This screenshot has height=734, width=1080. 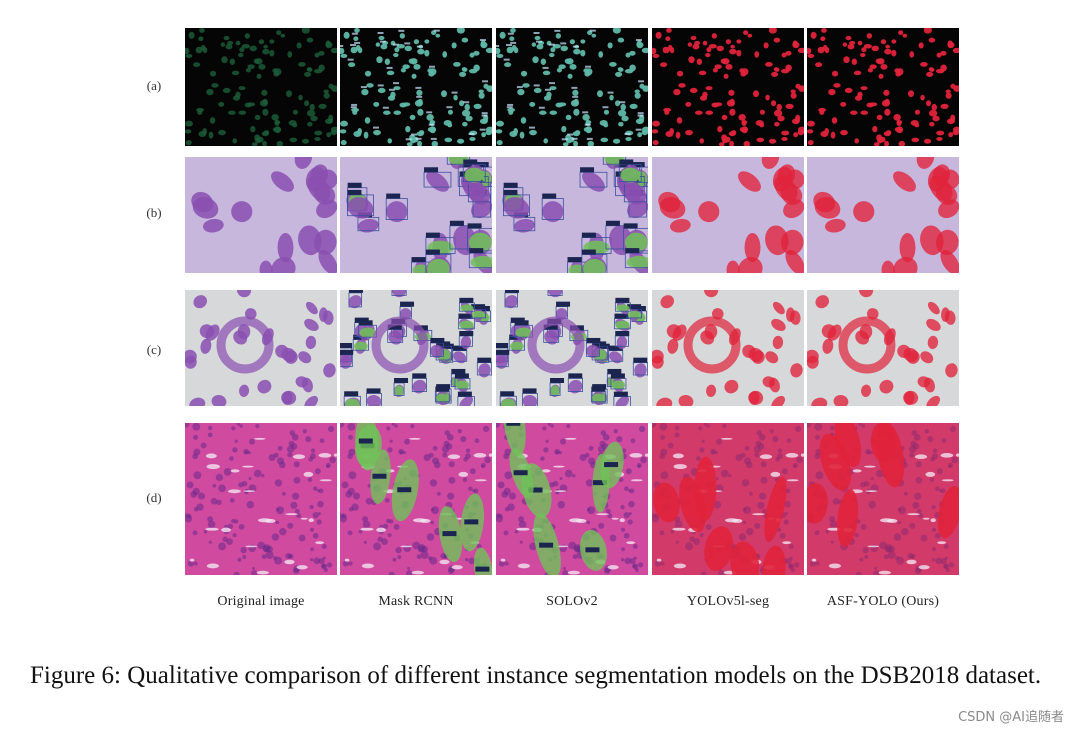 What do you see at coordinates (416, 348) in the screenshot?
I see `panel-c-mask-rcnn` at bounding box center [416, 348].